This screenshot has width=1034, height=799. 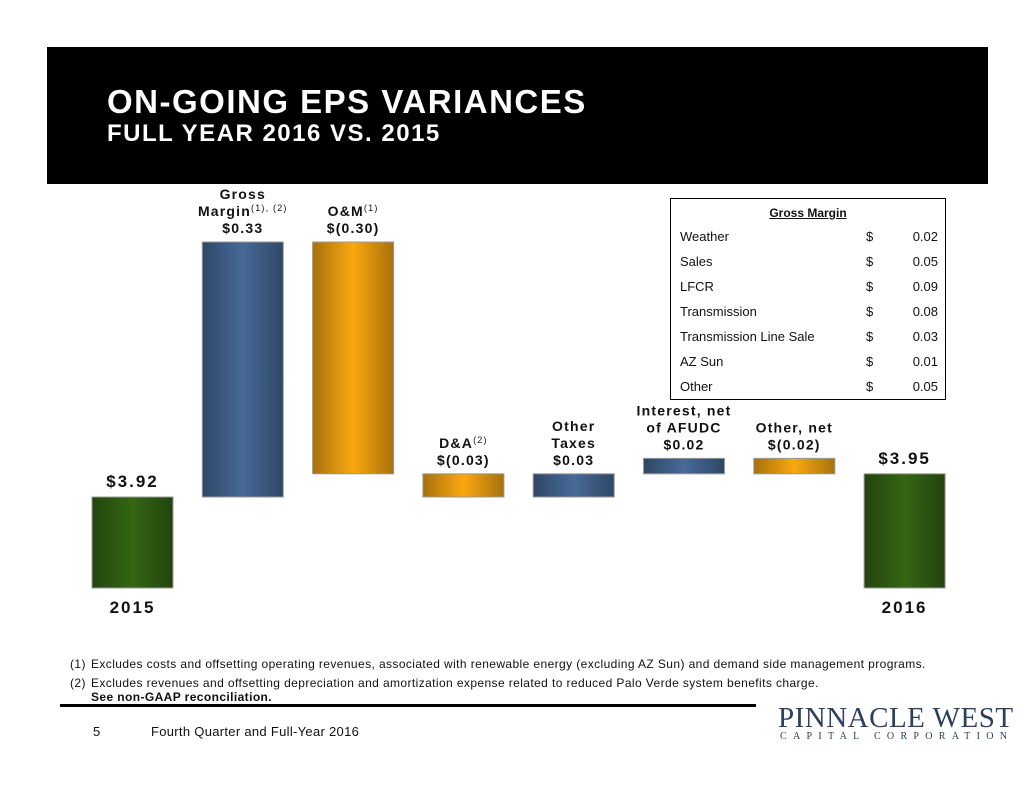 What do you see at coordinates (573, 460) in the screenshot?
I see `bar-value-label: $0.03` at bounding box center [573, 460].